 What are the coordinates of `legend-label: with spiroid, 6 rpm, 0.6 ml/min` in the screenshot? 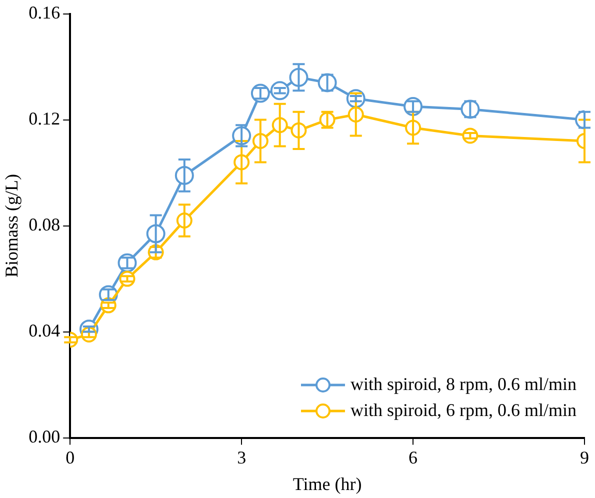 It's located at (463, 411).